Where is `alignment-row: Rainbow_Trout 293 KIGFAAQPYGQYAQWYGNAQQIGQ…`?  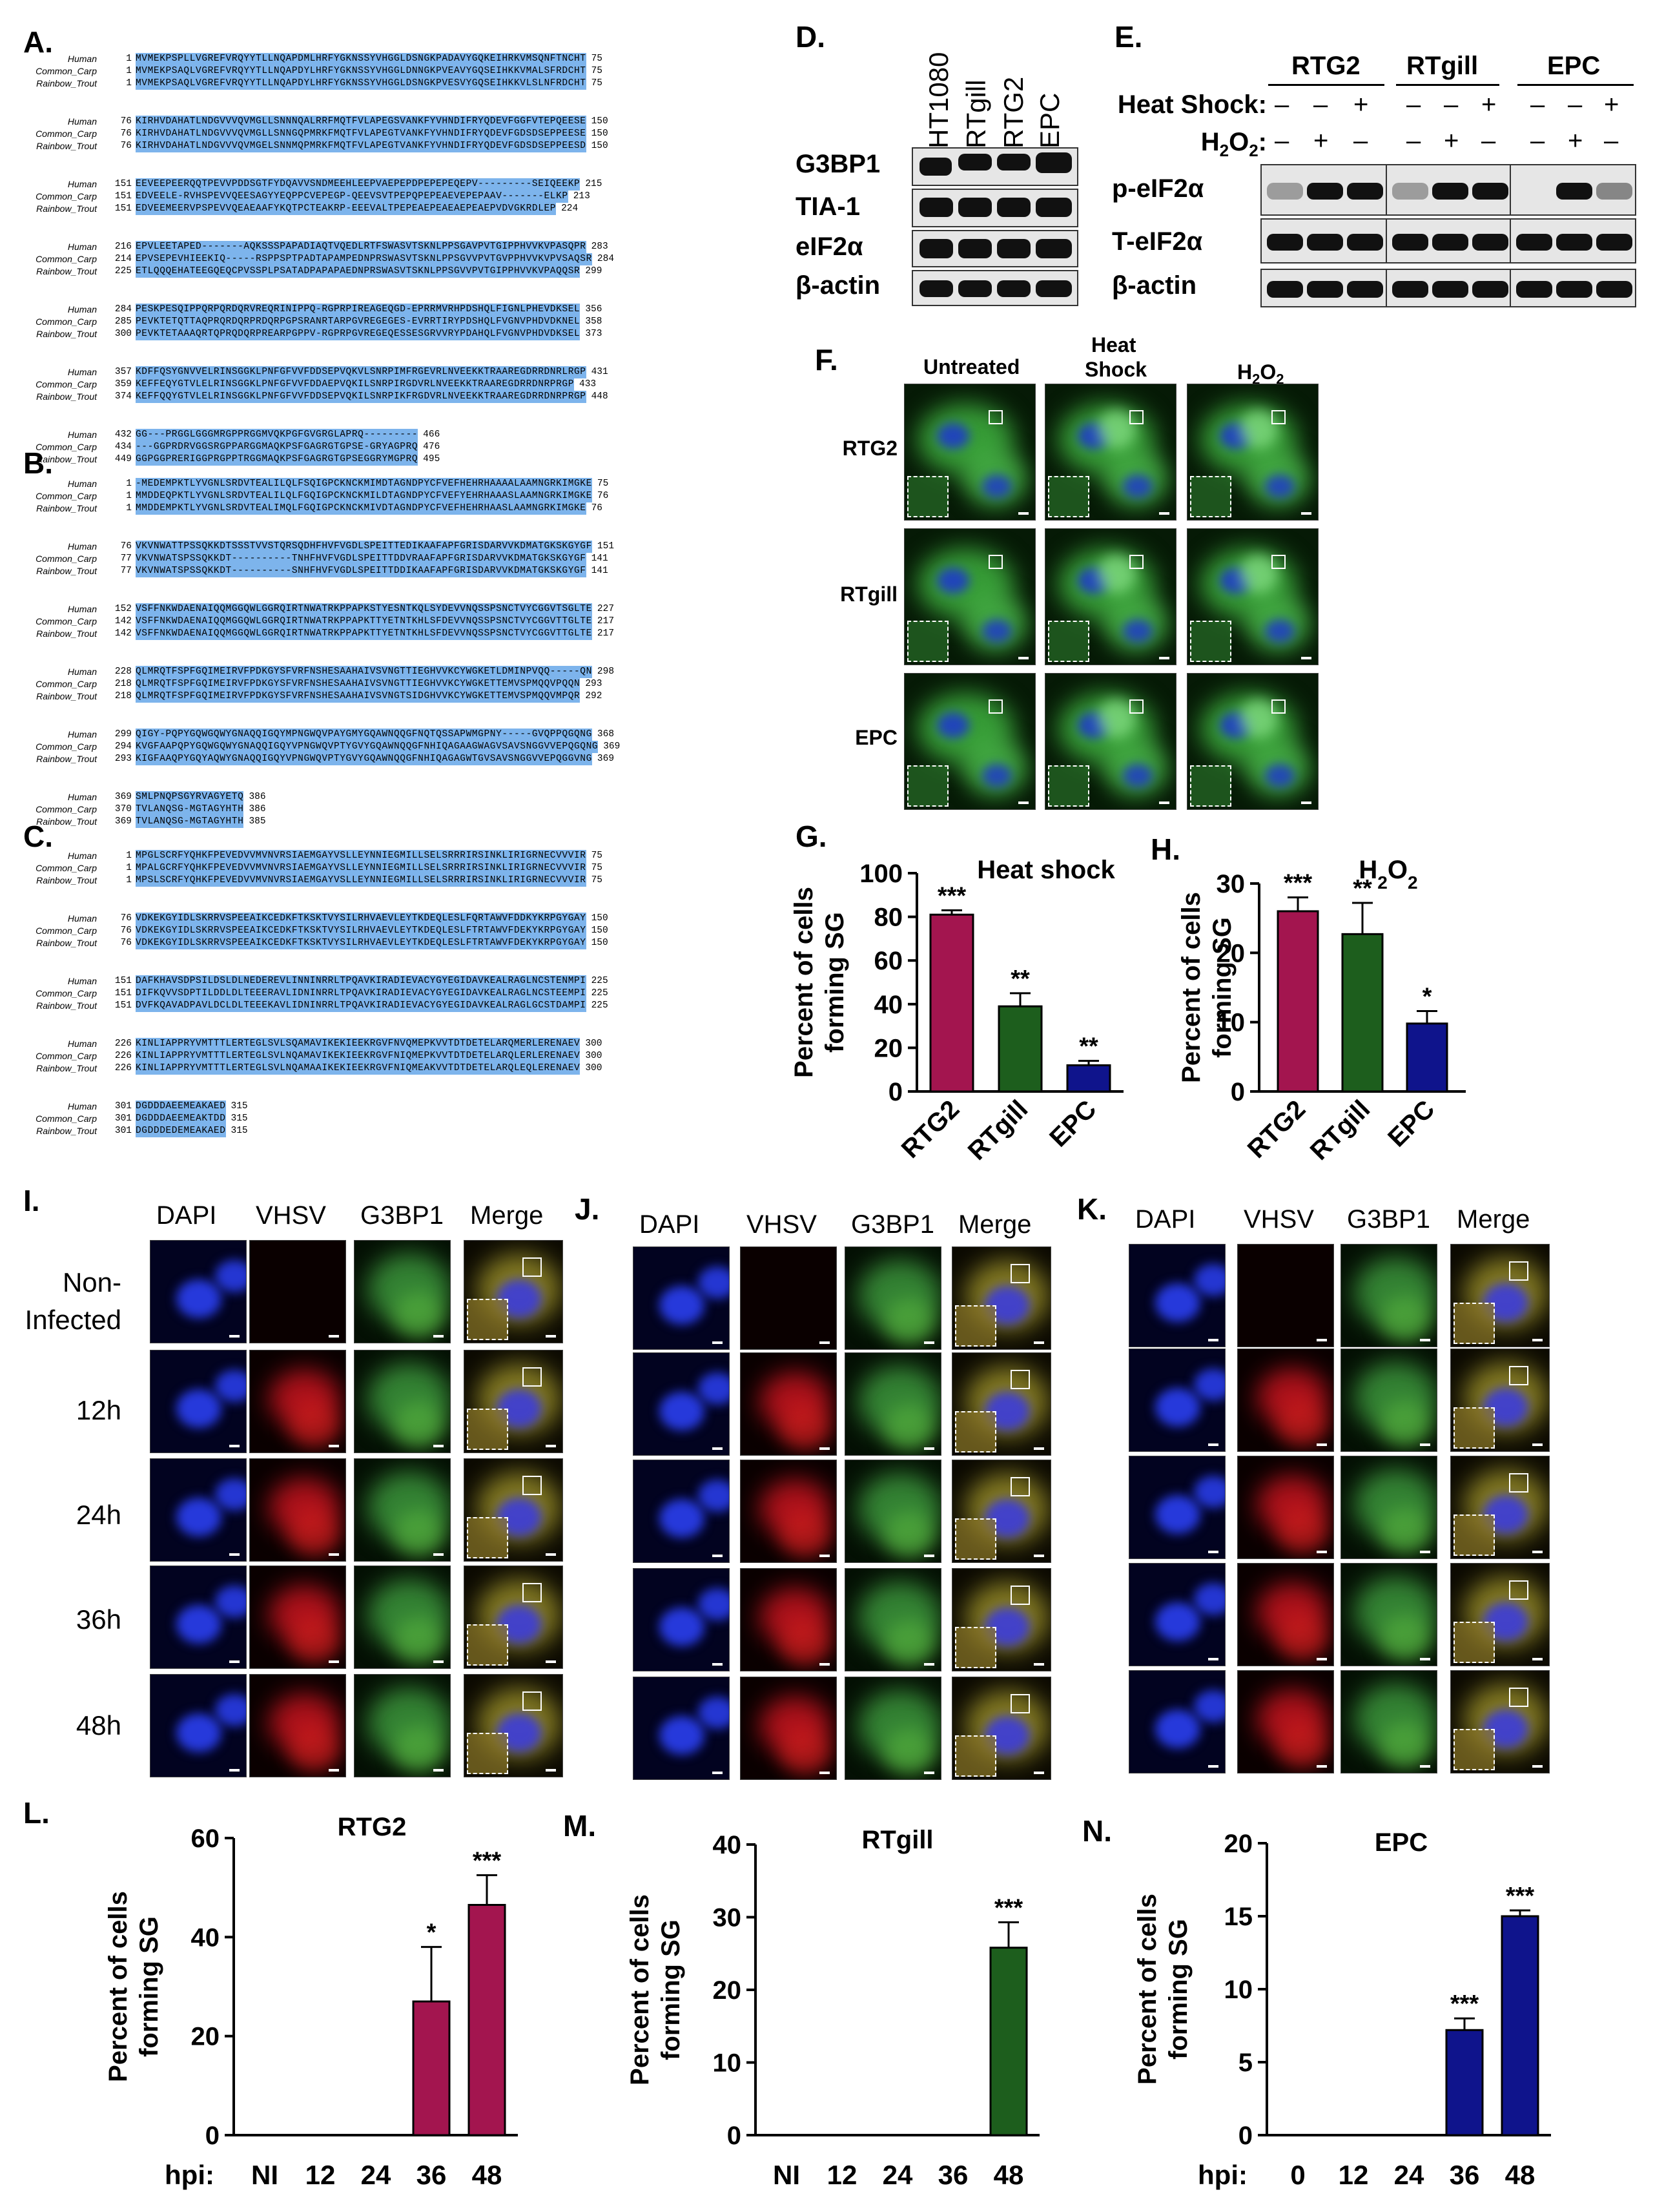 alignment-row: Rainbow_Trout 293 KIGFAAQPYGQYAQWYGNAQQIGQ… is located at coordinates (310, 759).